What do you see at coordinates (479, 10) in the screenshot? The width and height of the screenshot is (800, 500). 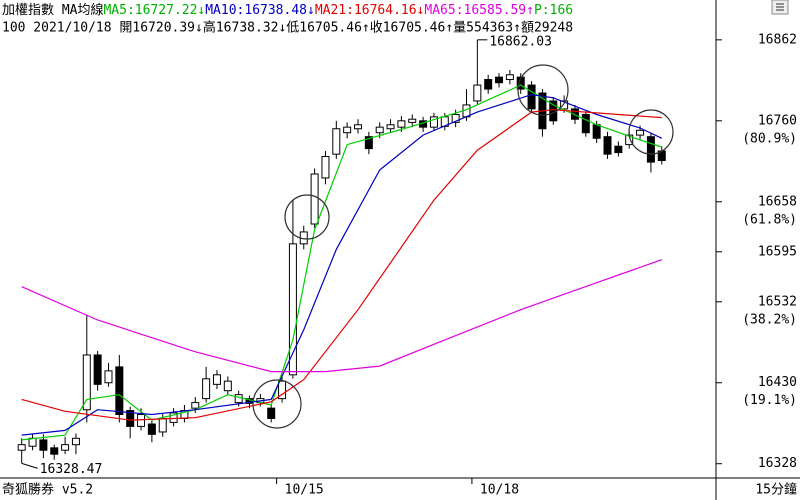 I see `indicator: MA65:16585.59↑` at bounding box center [479, 10].